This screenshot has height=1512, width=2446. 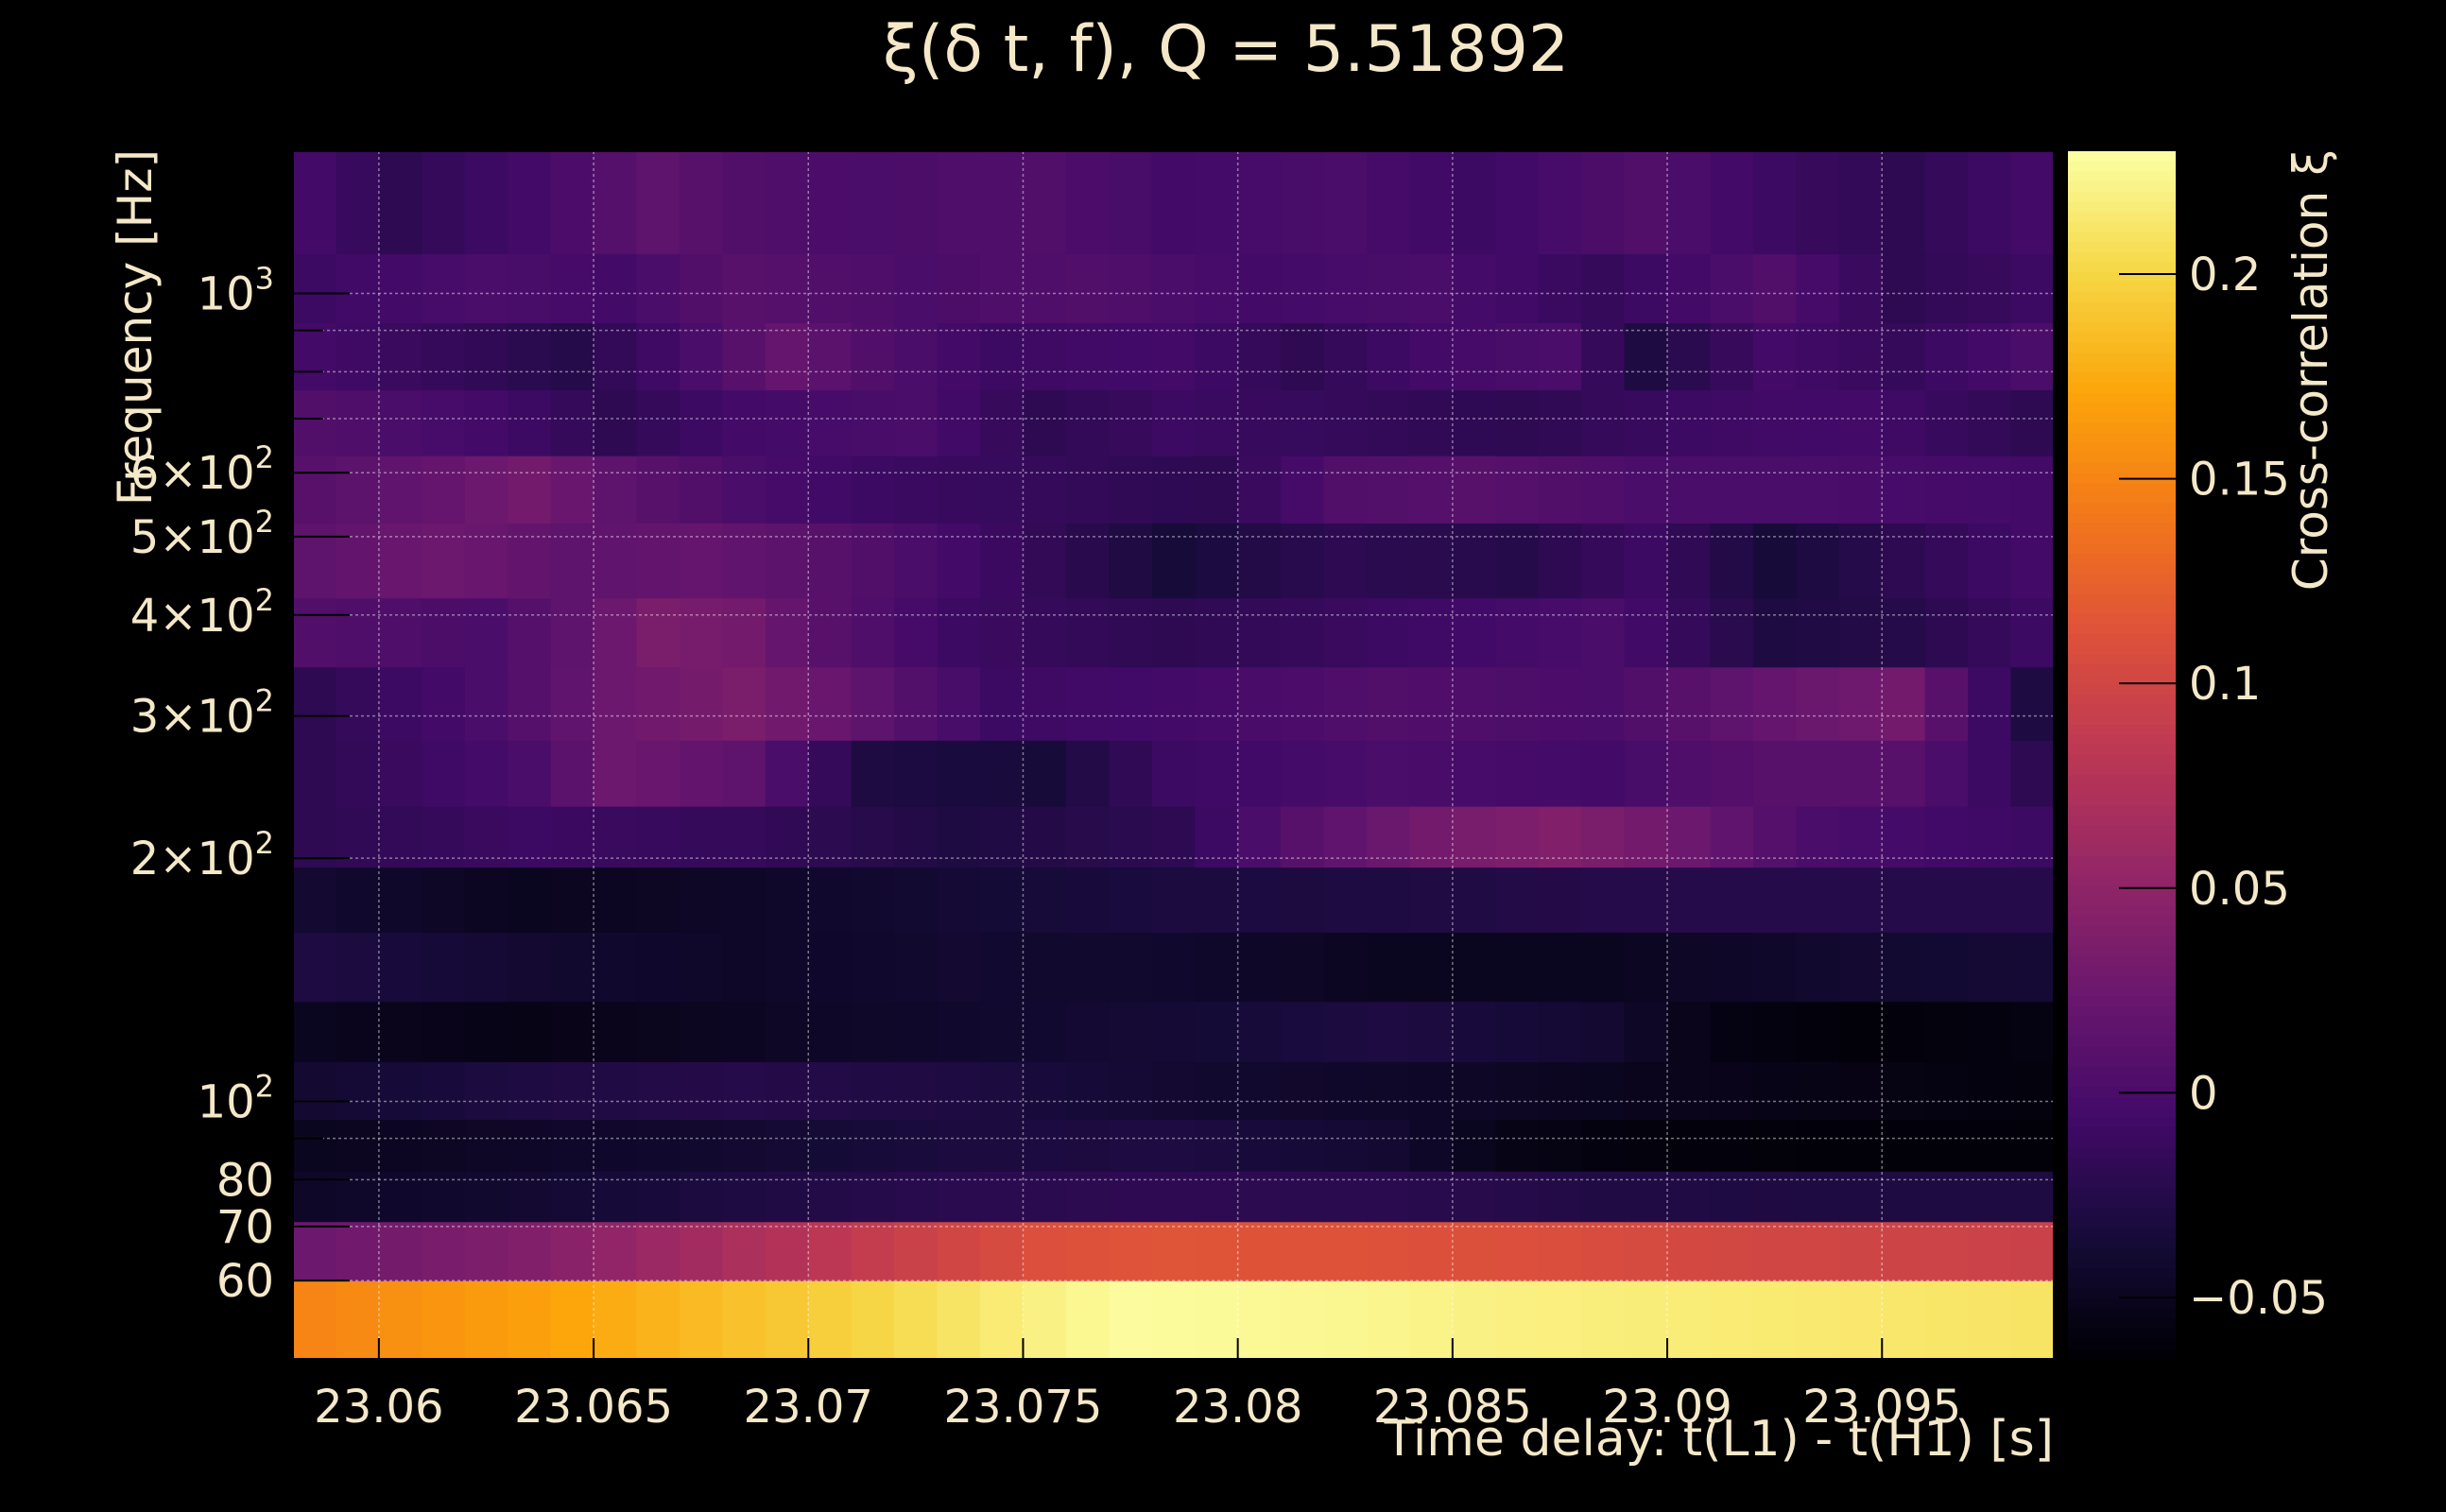 What do you see at coordinates (2258, 1298) in the screenshot?
I see `colorbar-tick-label: −0.05` at bounding box center [2258, 1298].